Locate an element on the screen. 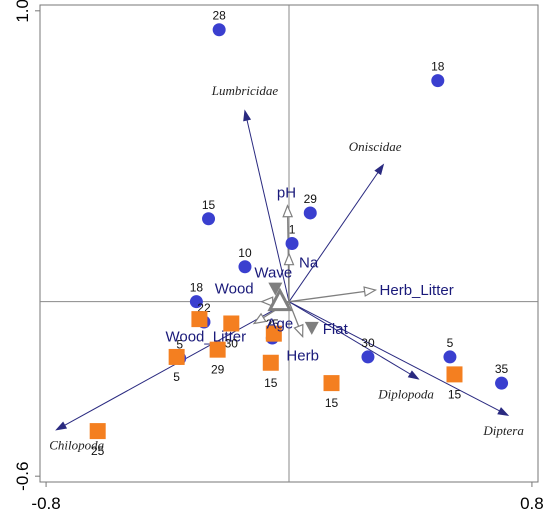 This screenshot has width=550, height=521. env-label: pH is located at coordinates (286, 193).